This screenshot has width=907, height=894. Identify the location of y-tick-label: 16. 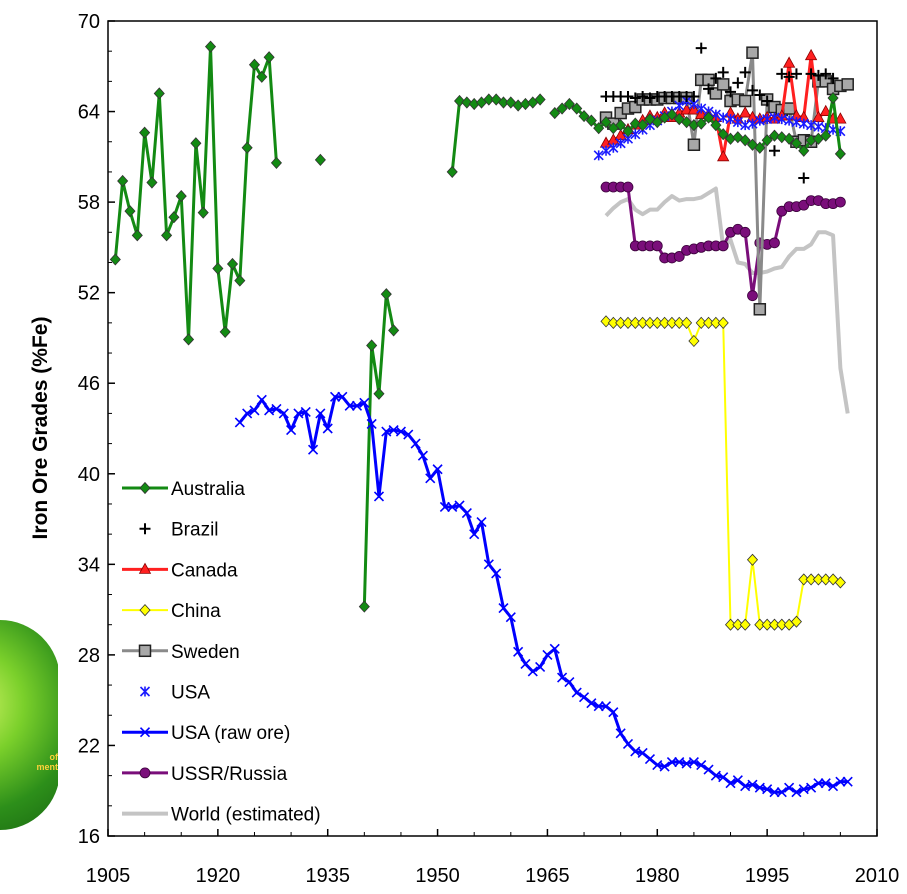
(89, 837).